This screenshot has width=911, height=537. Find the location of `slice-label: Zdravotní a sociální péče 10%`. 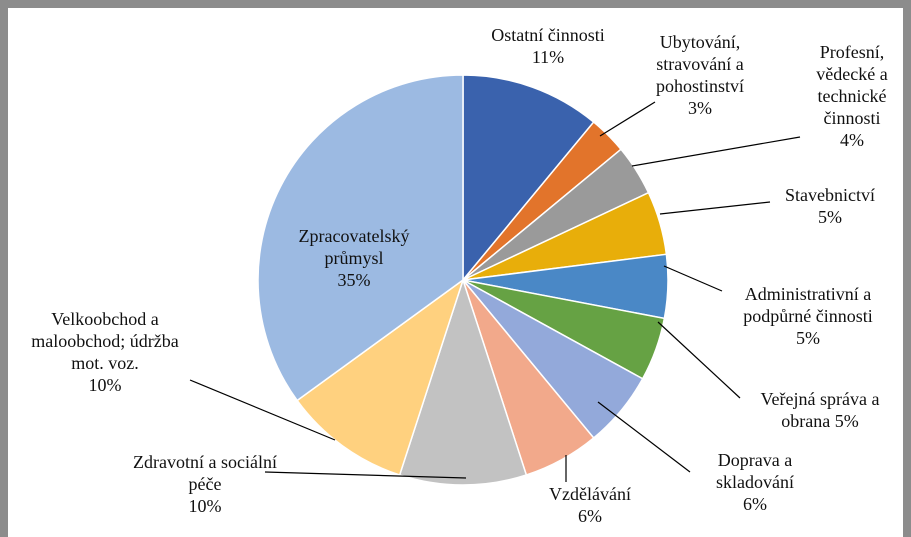

slice-label: Zdravotní a sociální péče 10% is located at coordinates (205, 484).